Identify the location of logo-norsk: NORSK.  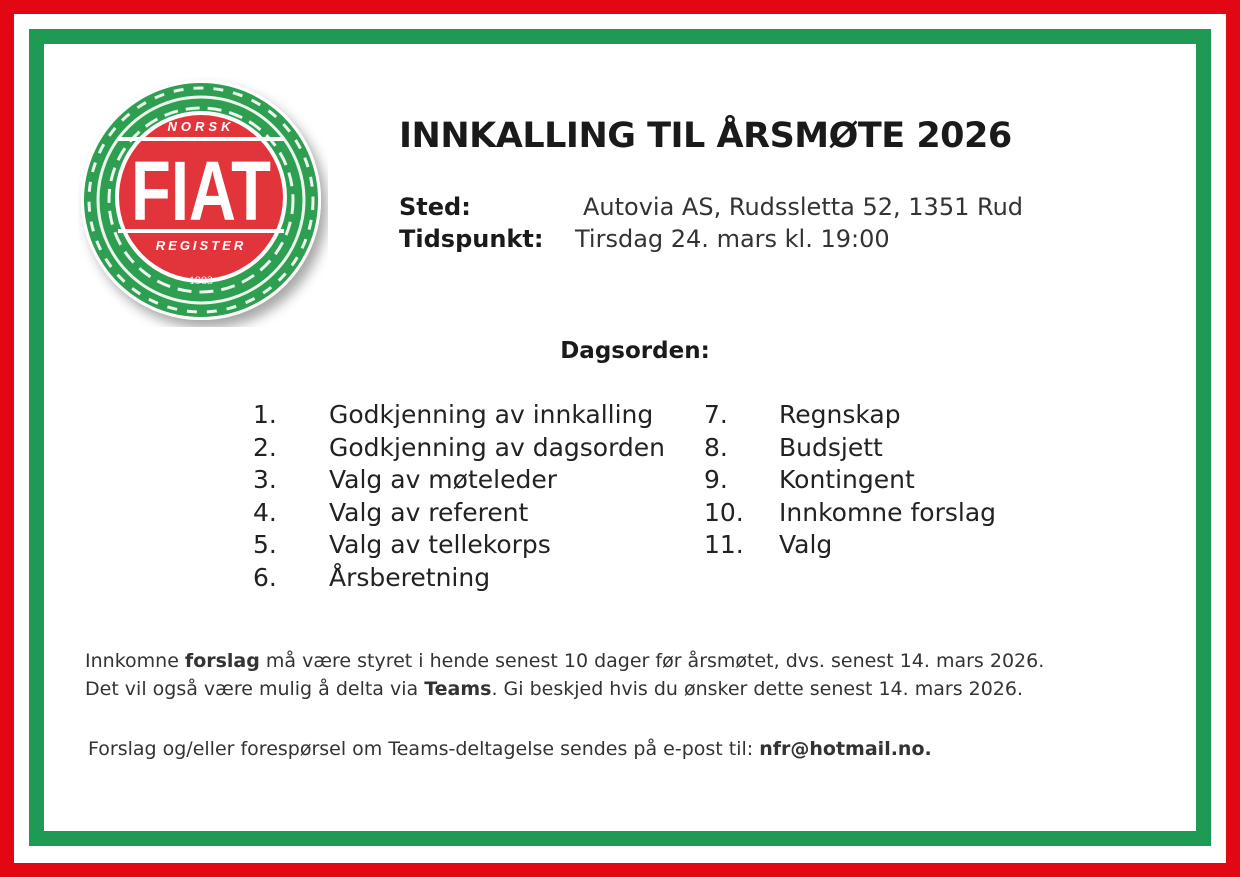
(201, 126).